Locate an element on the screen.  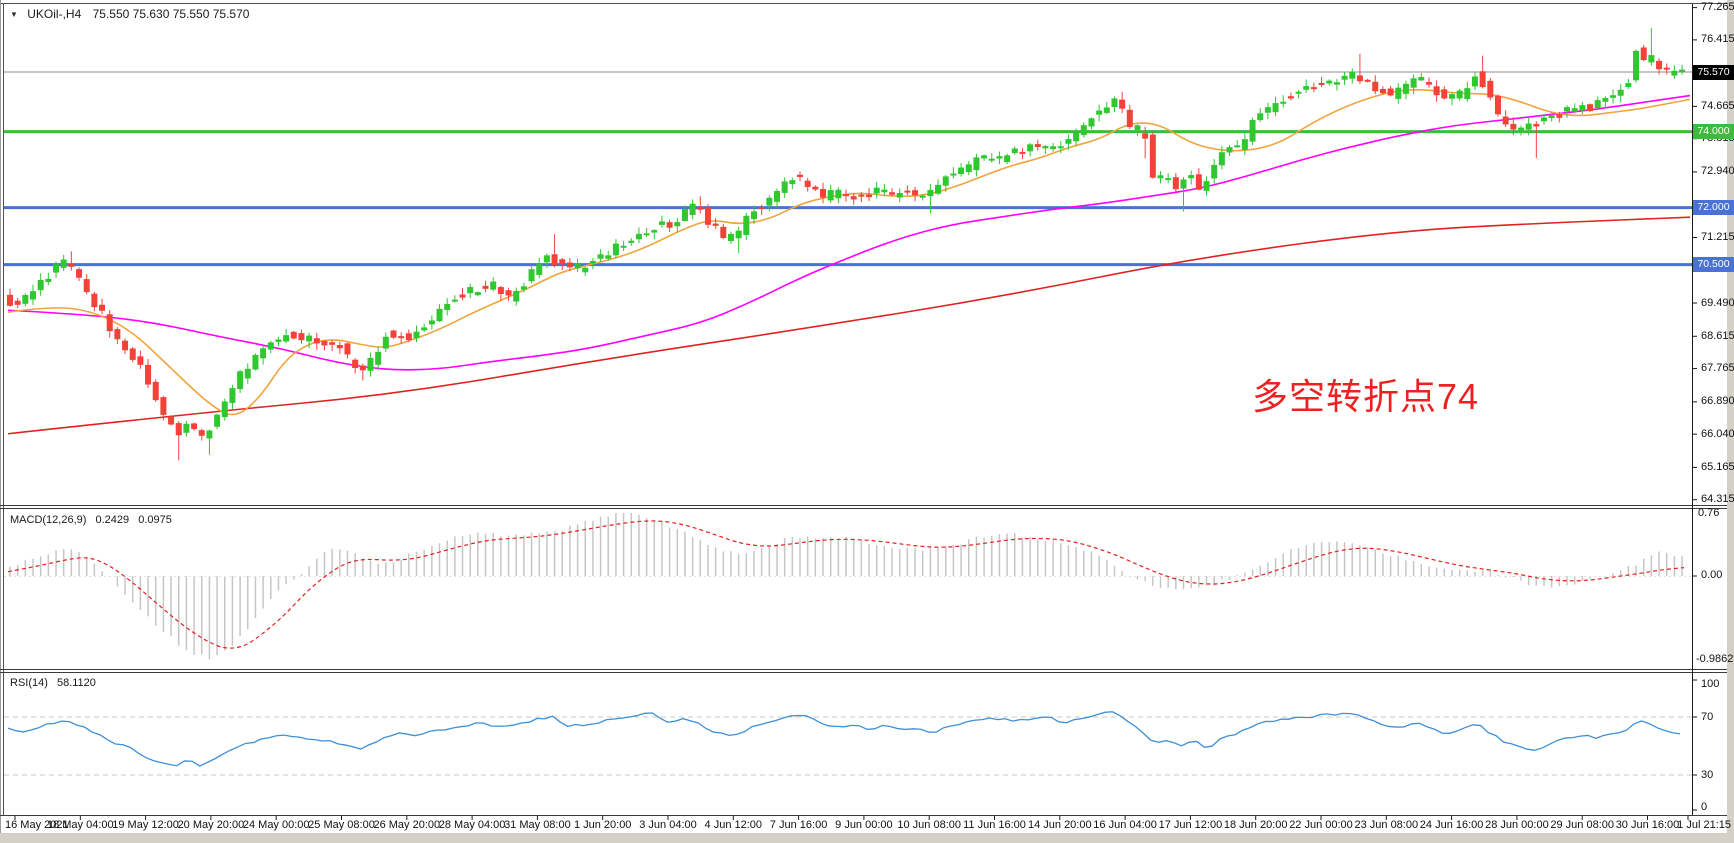
time-tick-label: 20 May 20:00 is located at coordinates (211, 825).